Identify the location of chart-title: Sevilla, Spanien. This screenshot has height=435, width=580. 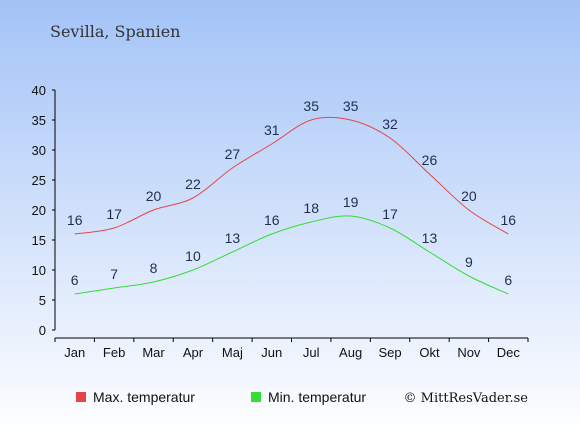
(115, 31).